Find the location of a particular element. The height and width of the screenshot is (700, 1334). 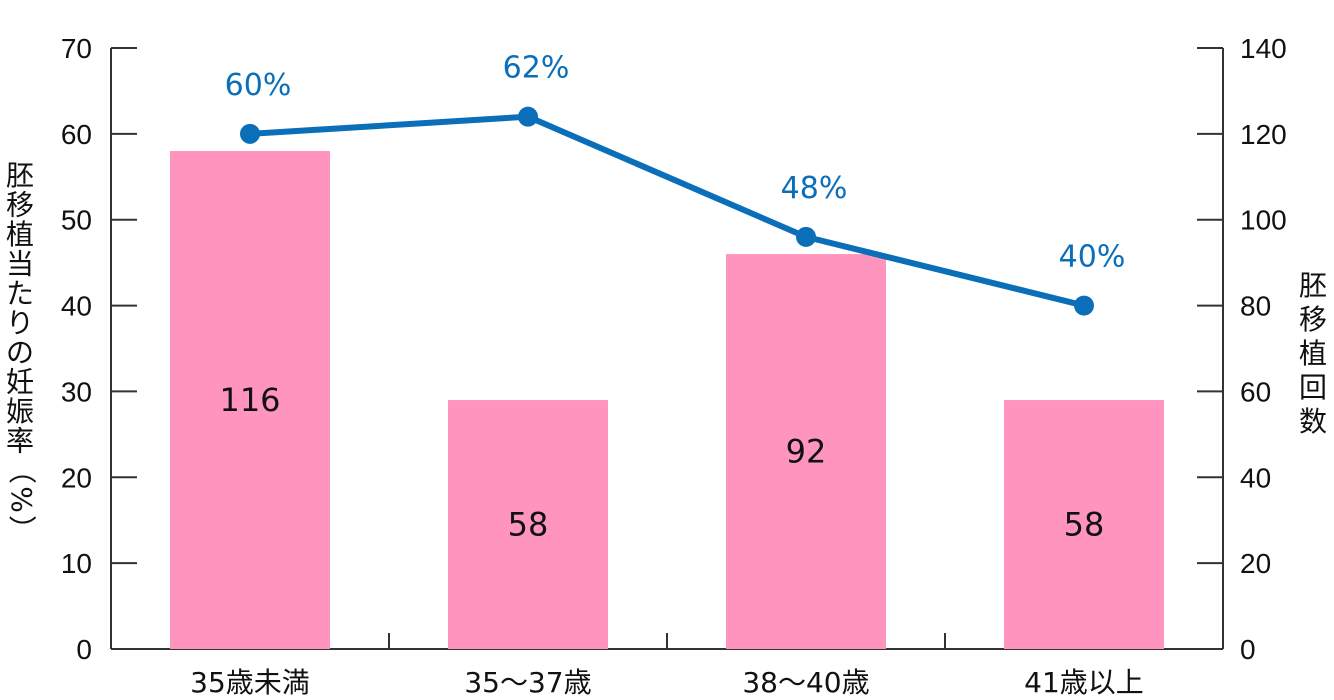

left-tick-label: 30 is located at coordinates (76, 391).